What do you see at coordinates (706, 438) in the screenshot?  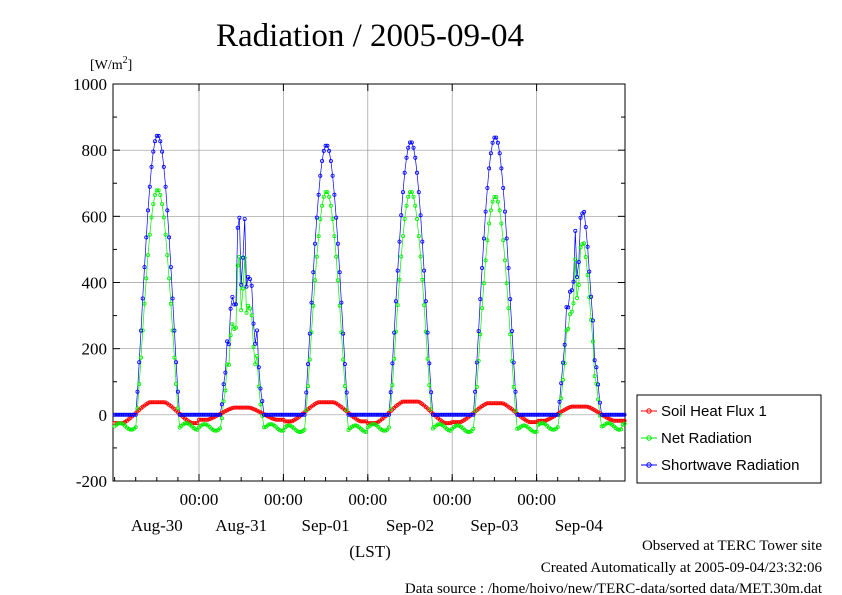 I see `legend-label: Net Radiation` at bounding box center [706, 438].